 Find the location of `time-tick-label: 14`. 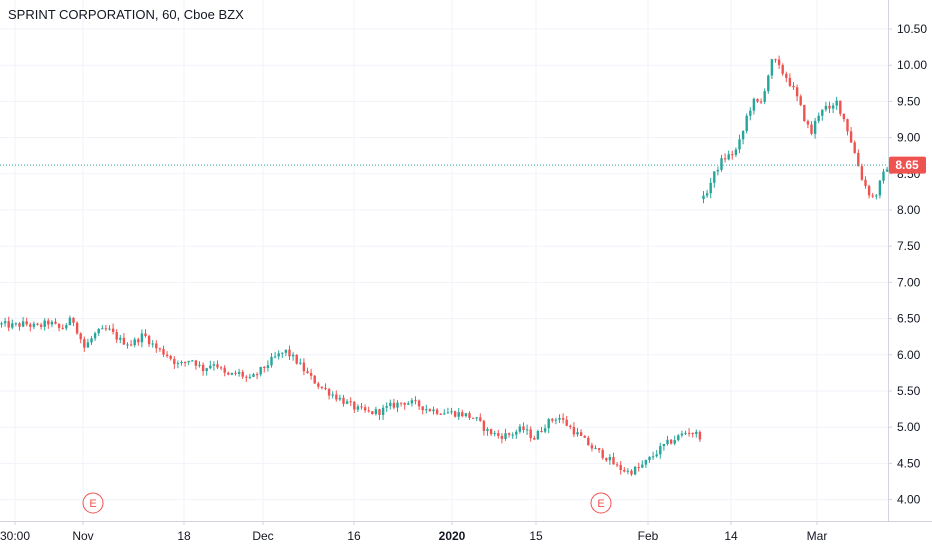

time-tick-label: 14 is located at coordinates (731, 536).